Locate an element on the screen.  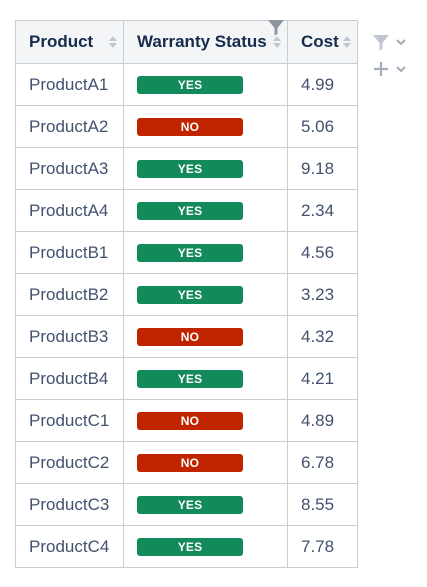
cost-cell: 9.18 is located at coordinates (322, 168).